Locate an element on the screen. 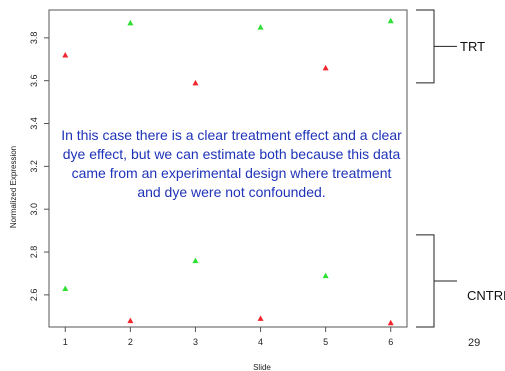 Image resolution: width=505 pixels, height=371 pixels. x-tick-label: 1 is located at coordinates (65, 342).